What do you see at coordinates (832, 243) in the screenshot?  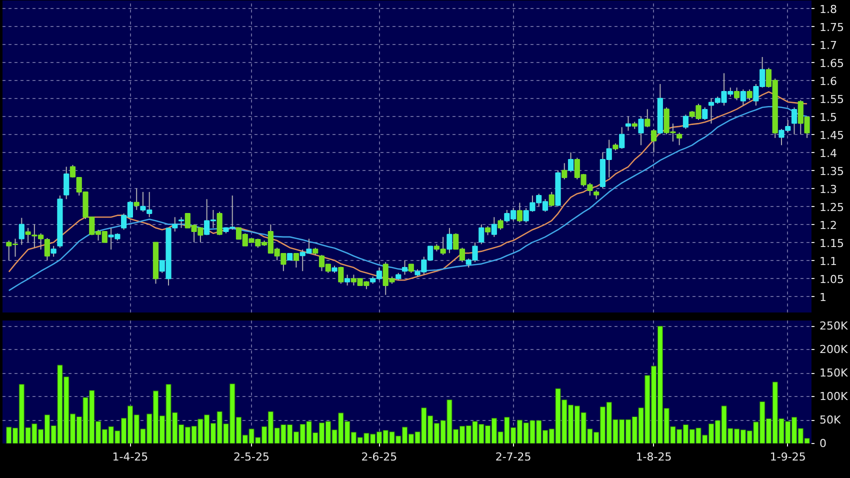 I see `y-tick-label: 1.15` at bounding box center [832, 243].